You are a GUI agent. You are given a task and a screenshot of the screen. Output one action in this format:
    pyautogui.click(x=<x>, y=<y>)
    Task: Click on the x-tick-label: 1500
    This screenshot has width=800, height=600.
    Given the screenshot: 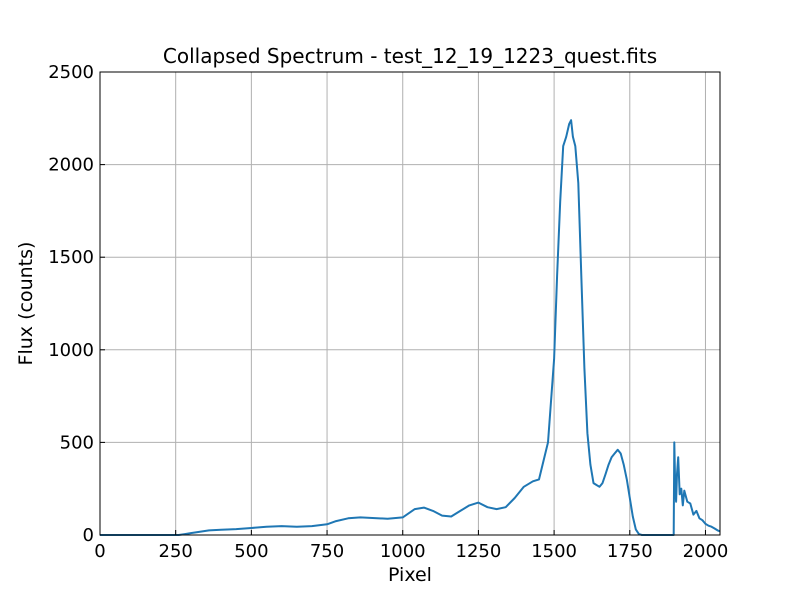 What is the action you would take?
    pyautogui.click(x=554, y=551)
    